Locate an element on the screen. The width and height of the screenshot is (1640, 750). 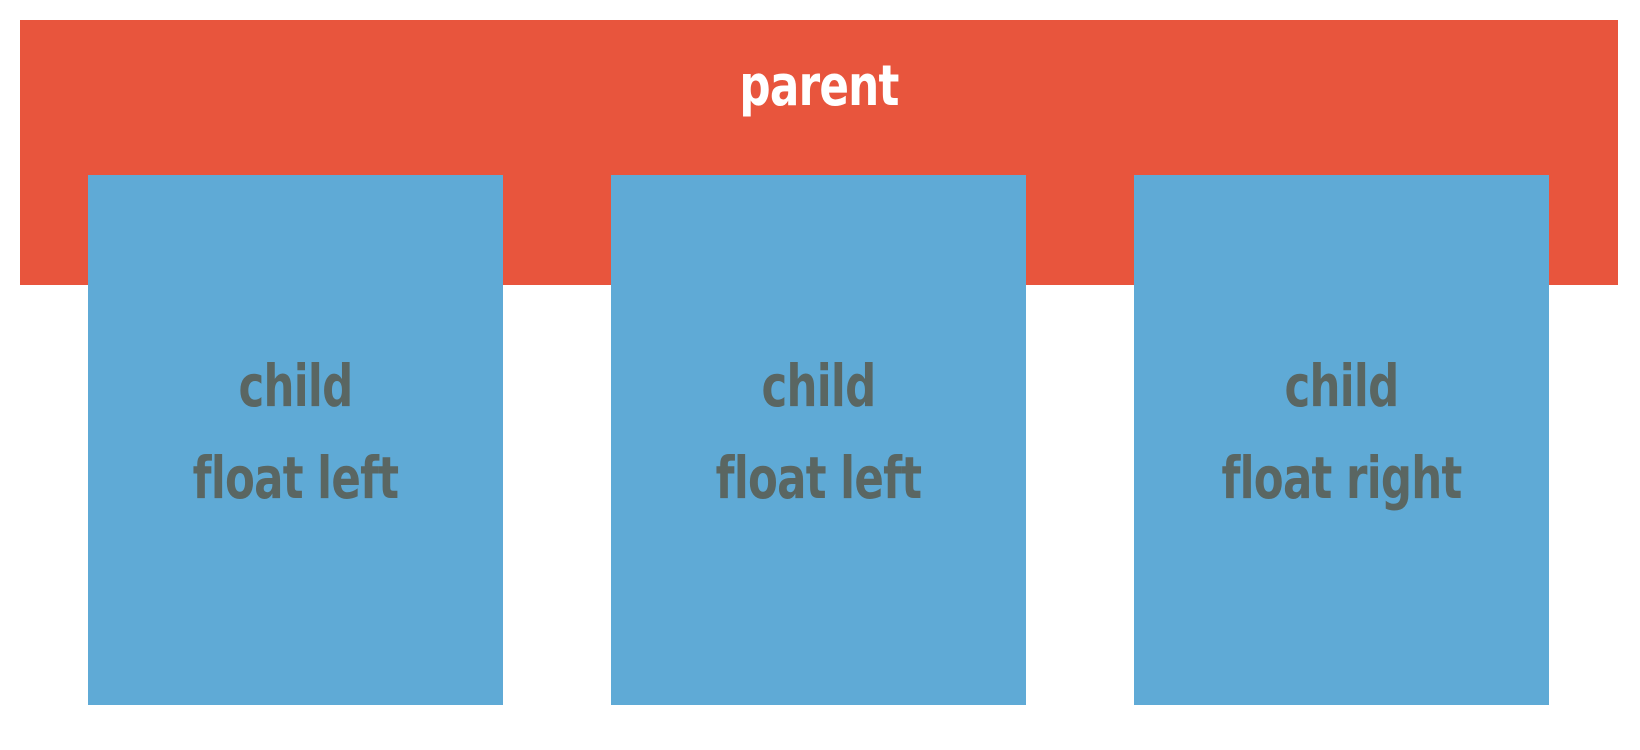
child-label: child float right is located at coordinates (1341, 432).